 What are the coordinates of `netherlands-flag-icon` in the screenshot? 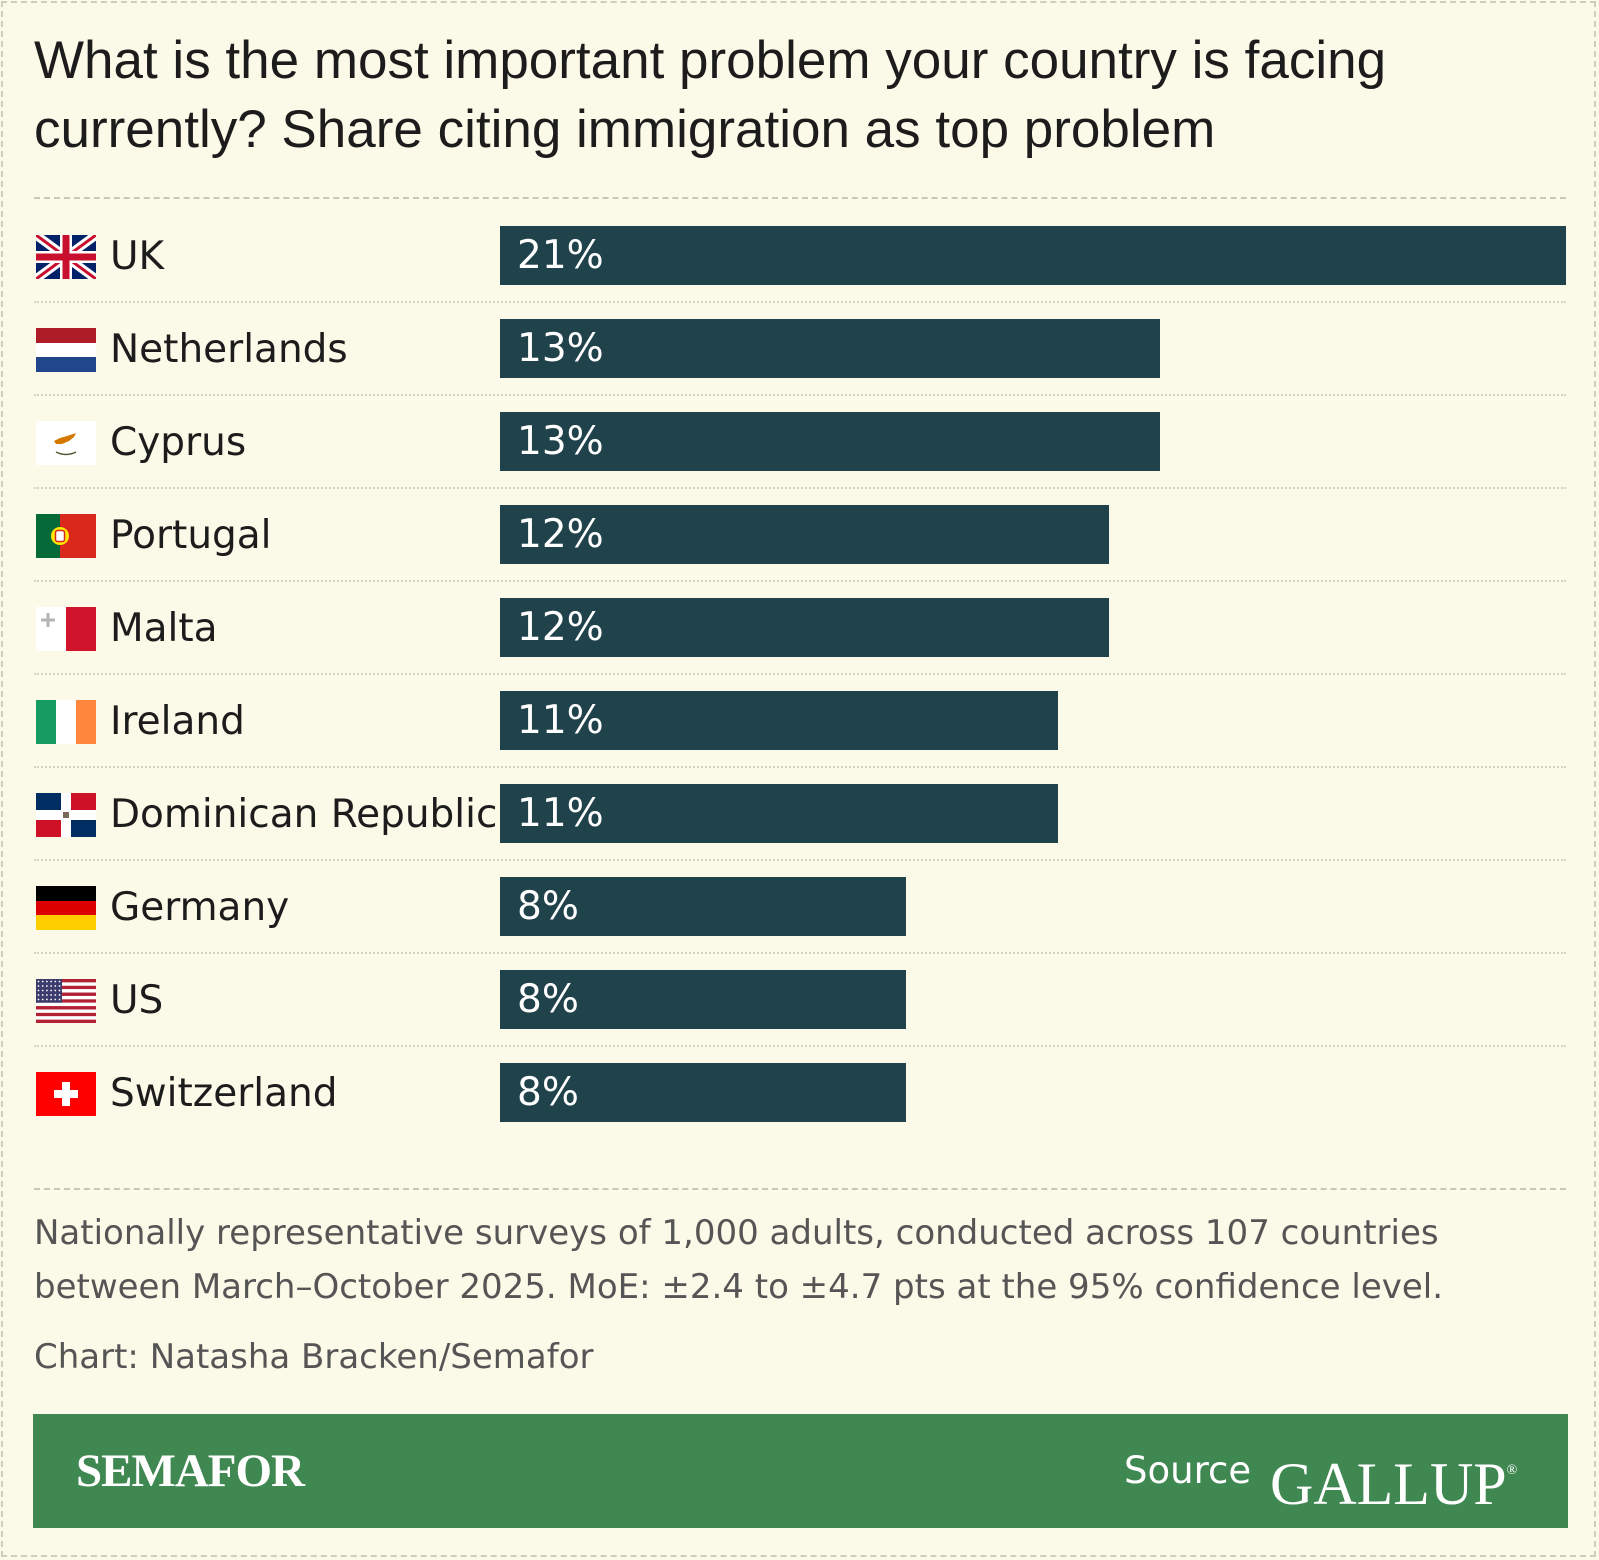 It's located at (66, 349).